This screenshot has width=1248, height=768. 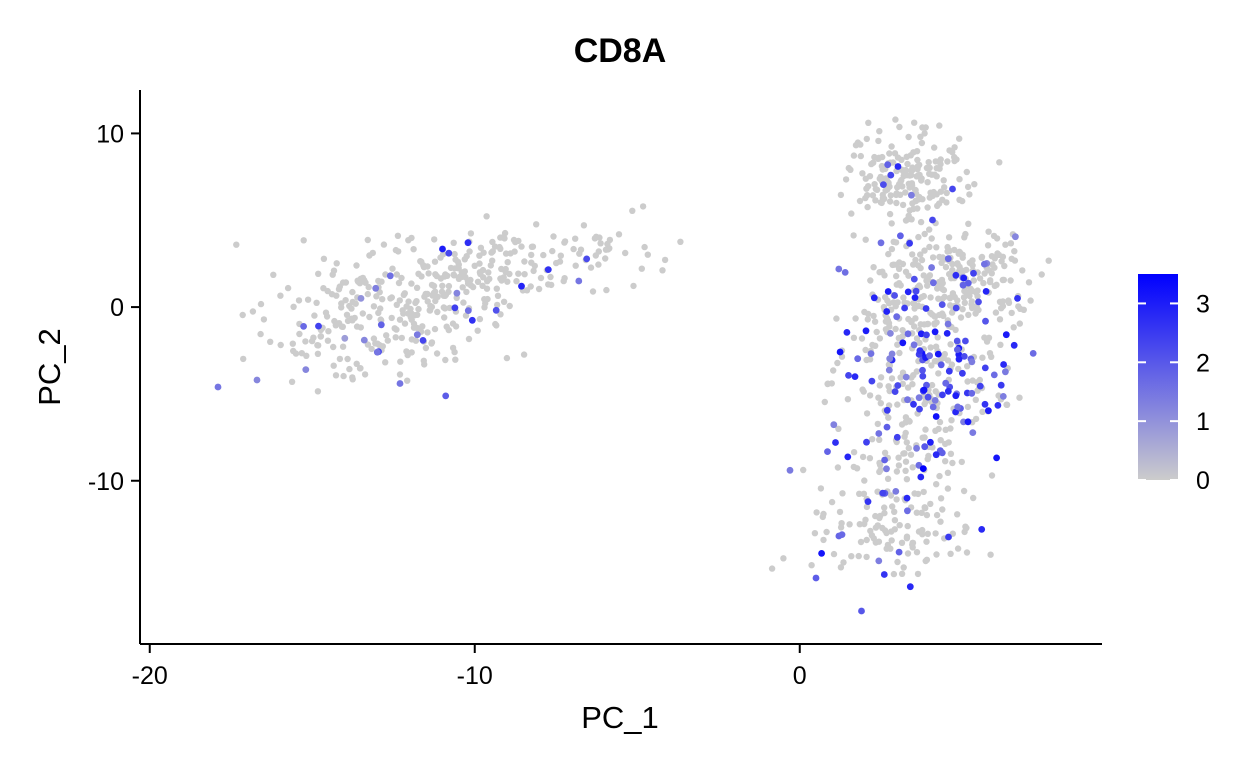 I want to click on y-tick-label: -10, so click(x=106, y=482).